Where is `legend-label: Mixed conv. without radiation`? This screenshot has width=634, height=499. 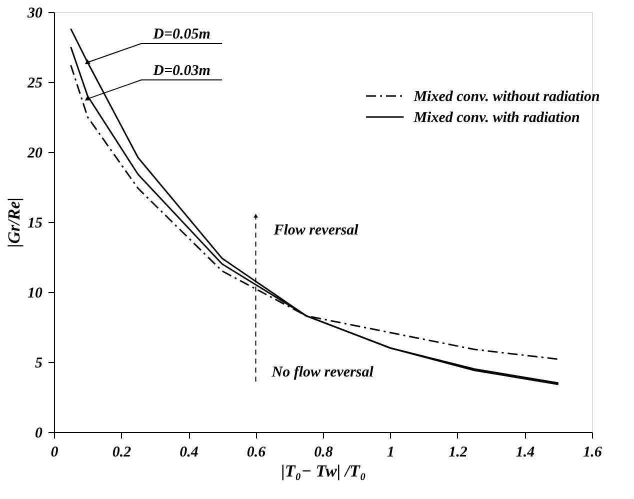
legend-label: Mixed conv. without radiation is located at coordinates (506, 97).